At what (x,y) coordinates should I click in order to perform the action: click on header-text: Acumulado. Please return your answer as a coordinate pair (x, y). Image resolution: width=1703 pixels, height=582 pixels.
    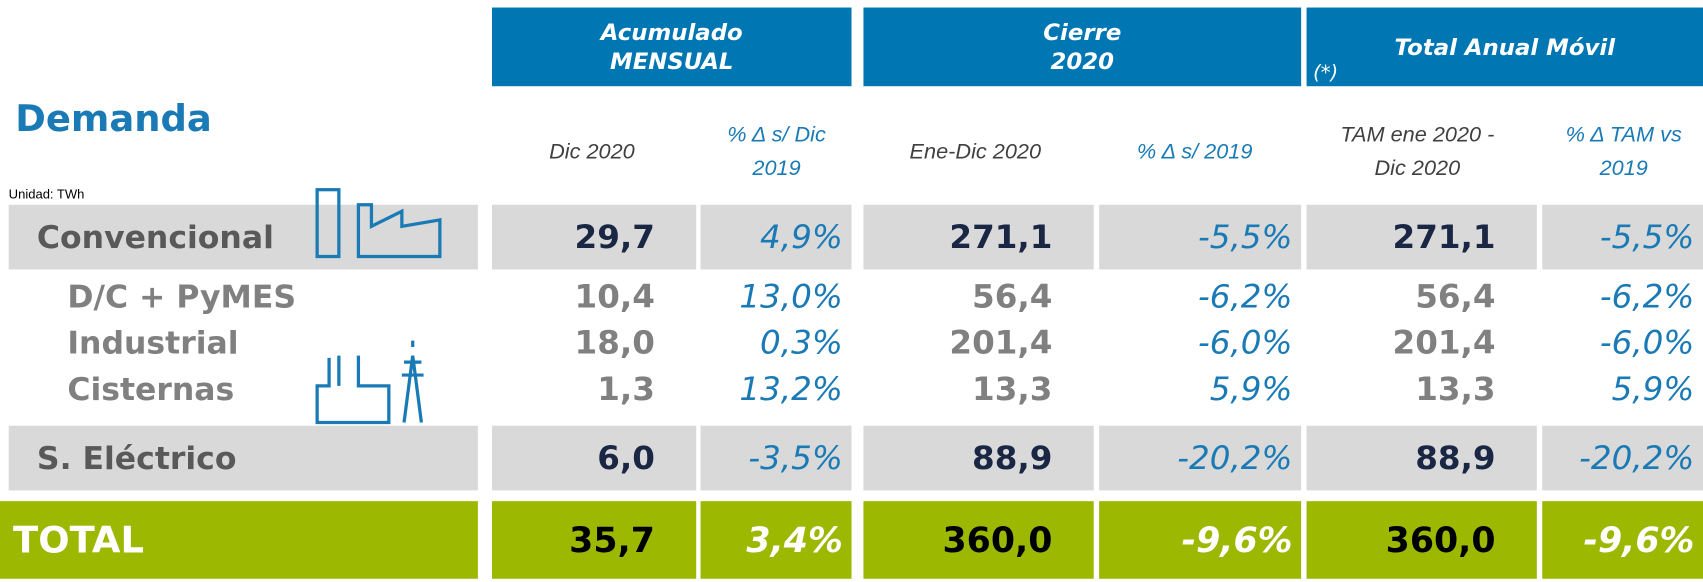
    Looking at the image, I should click on (671, 33).